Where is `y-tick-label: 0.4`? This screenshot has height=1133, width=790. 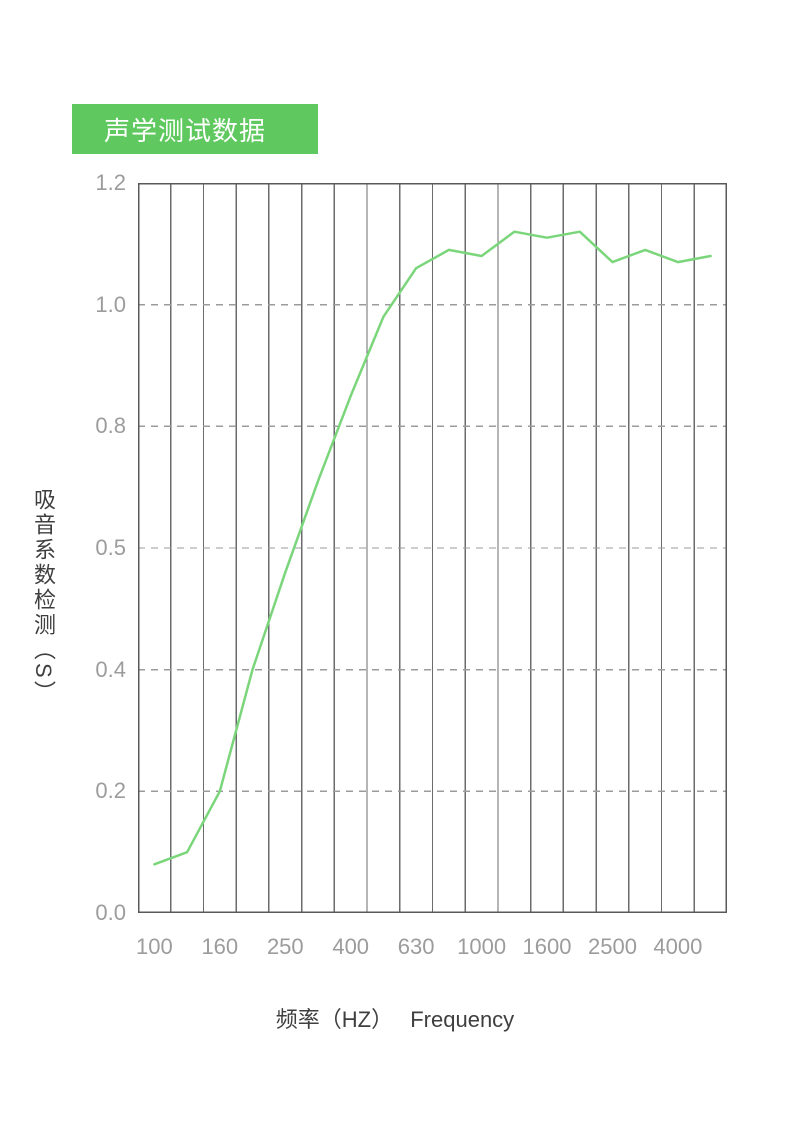 y-tick-label: 0.4 is located at coordinates (110, 669).